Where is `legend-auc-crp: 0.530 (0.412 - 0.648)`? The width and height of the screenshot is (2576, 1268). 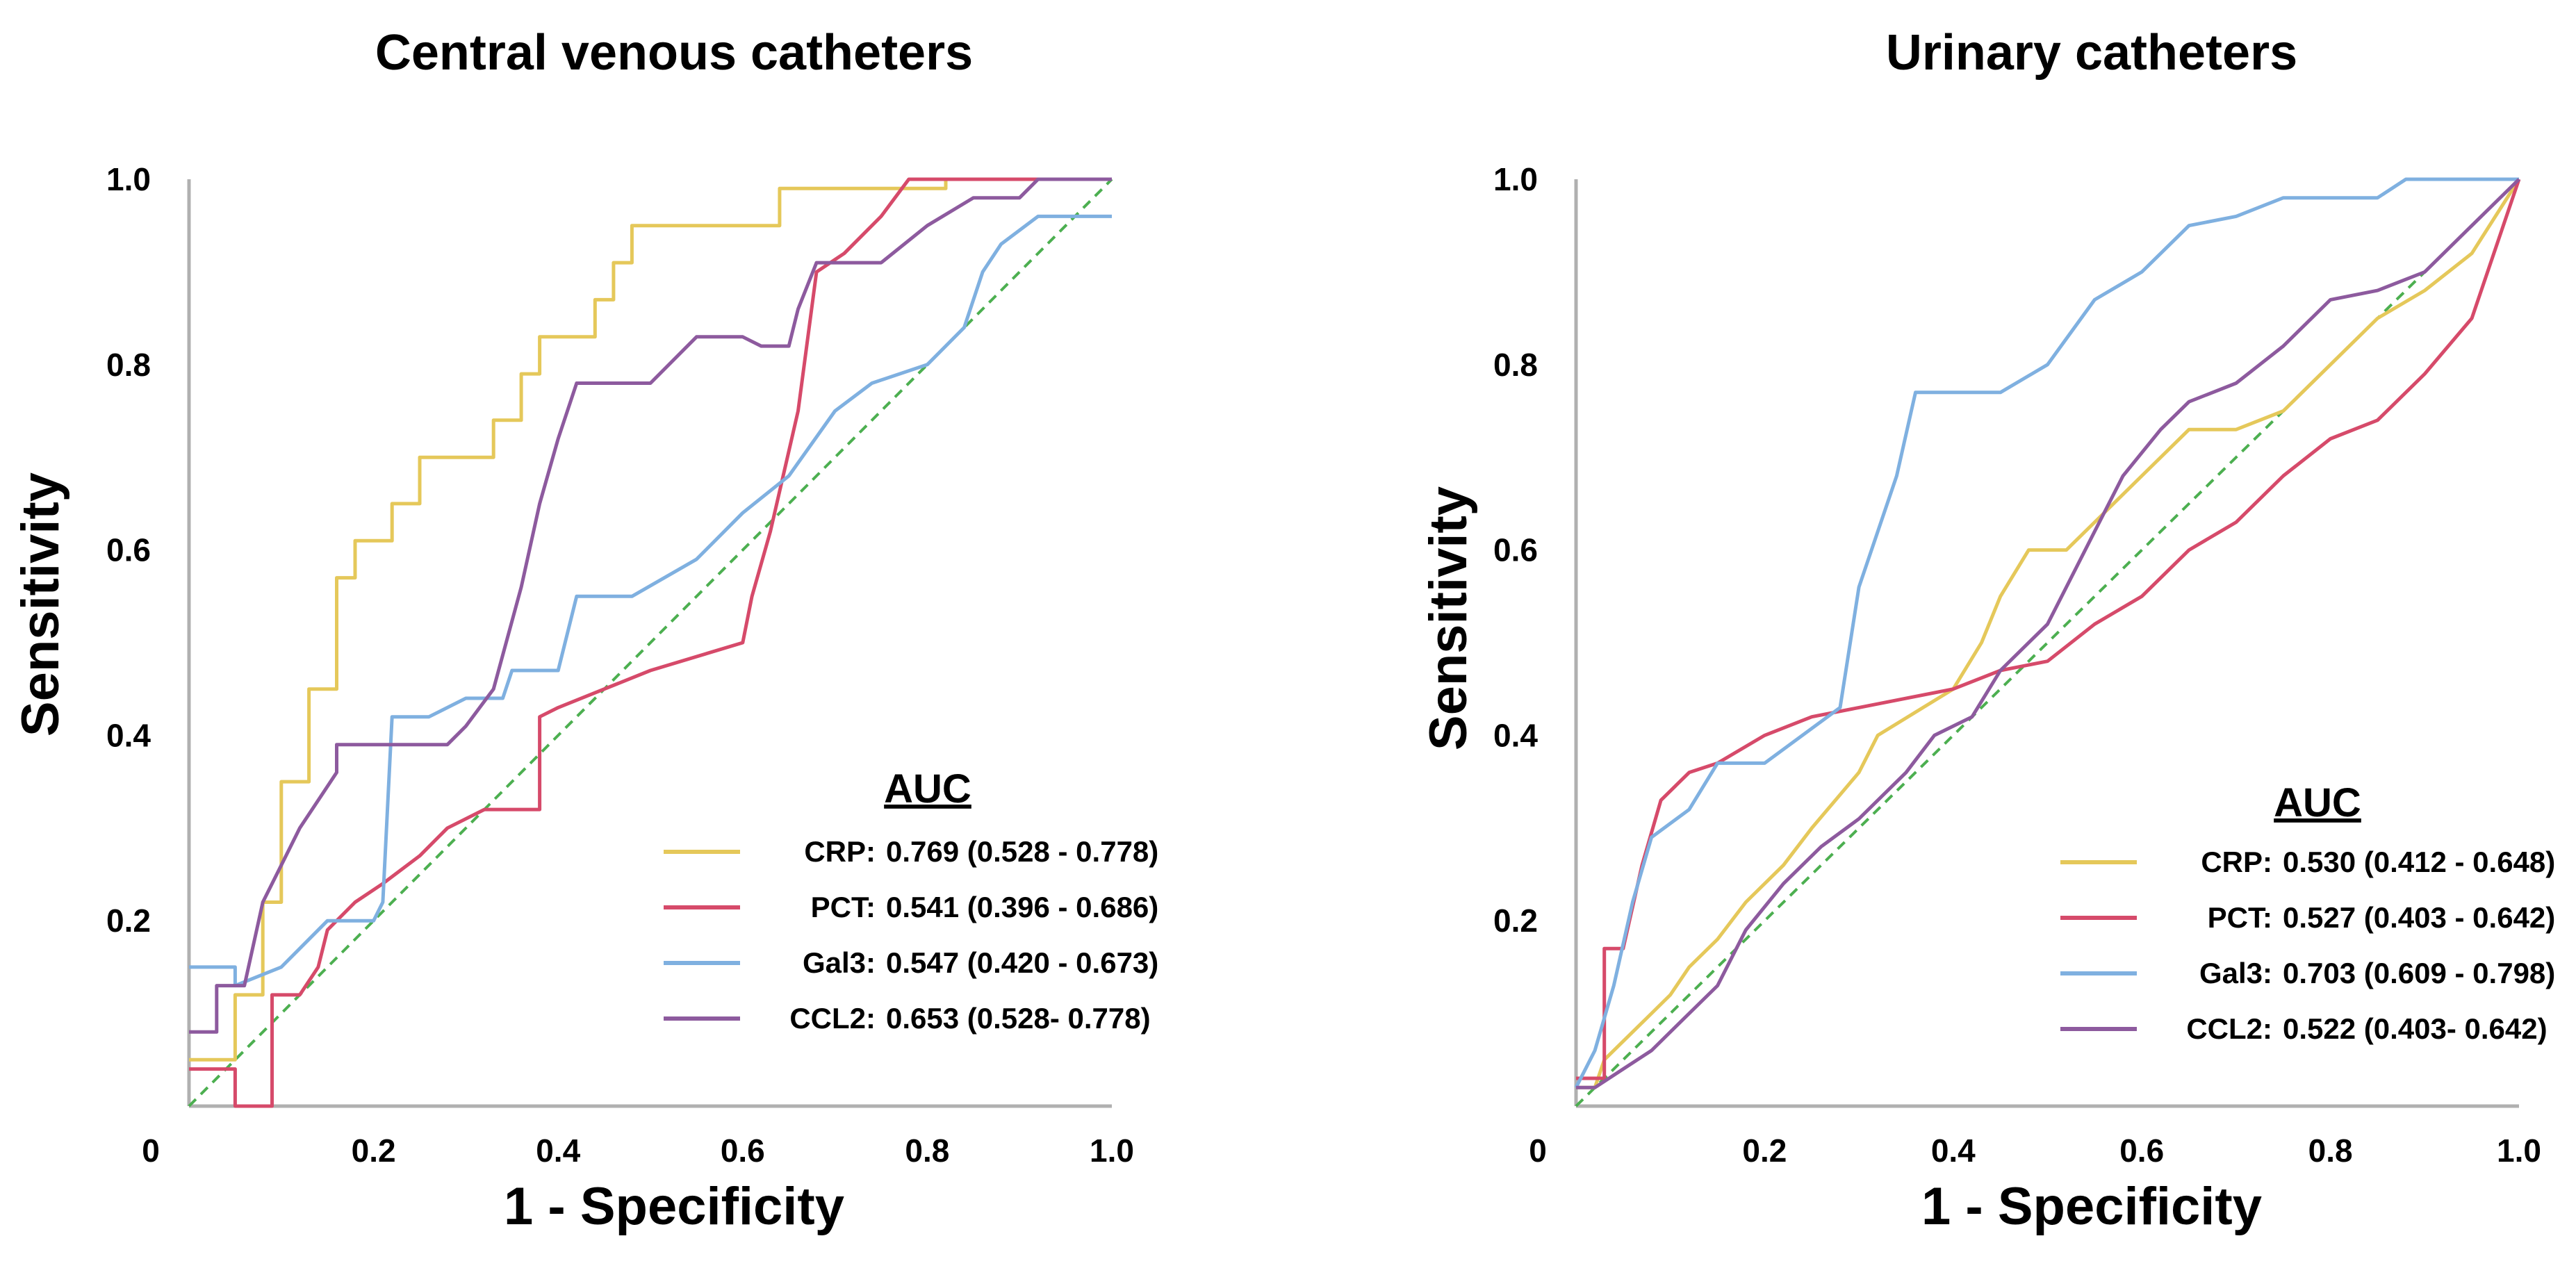
legend-auc-crp: 0.530 (0.412 - 0.648) is located at coordinates (2419, 862).